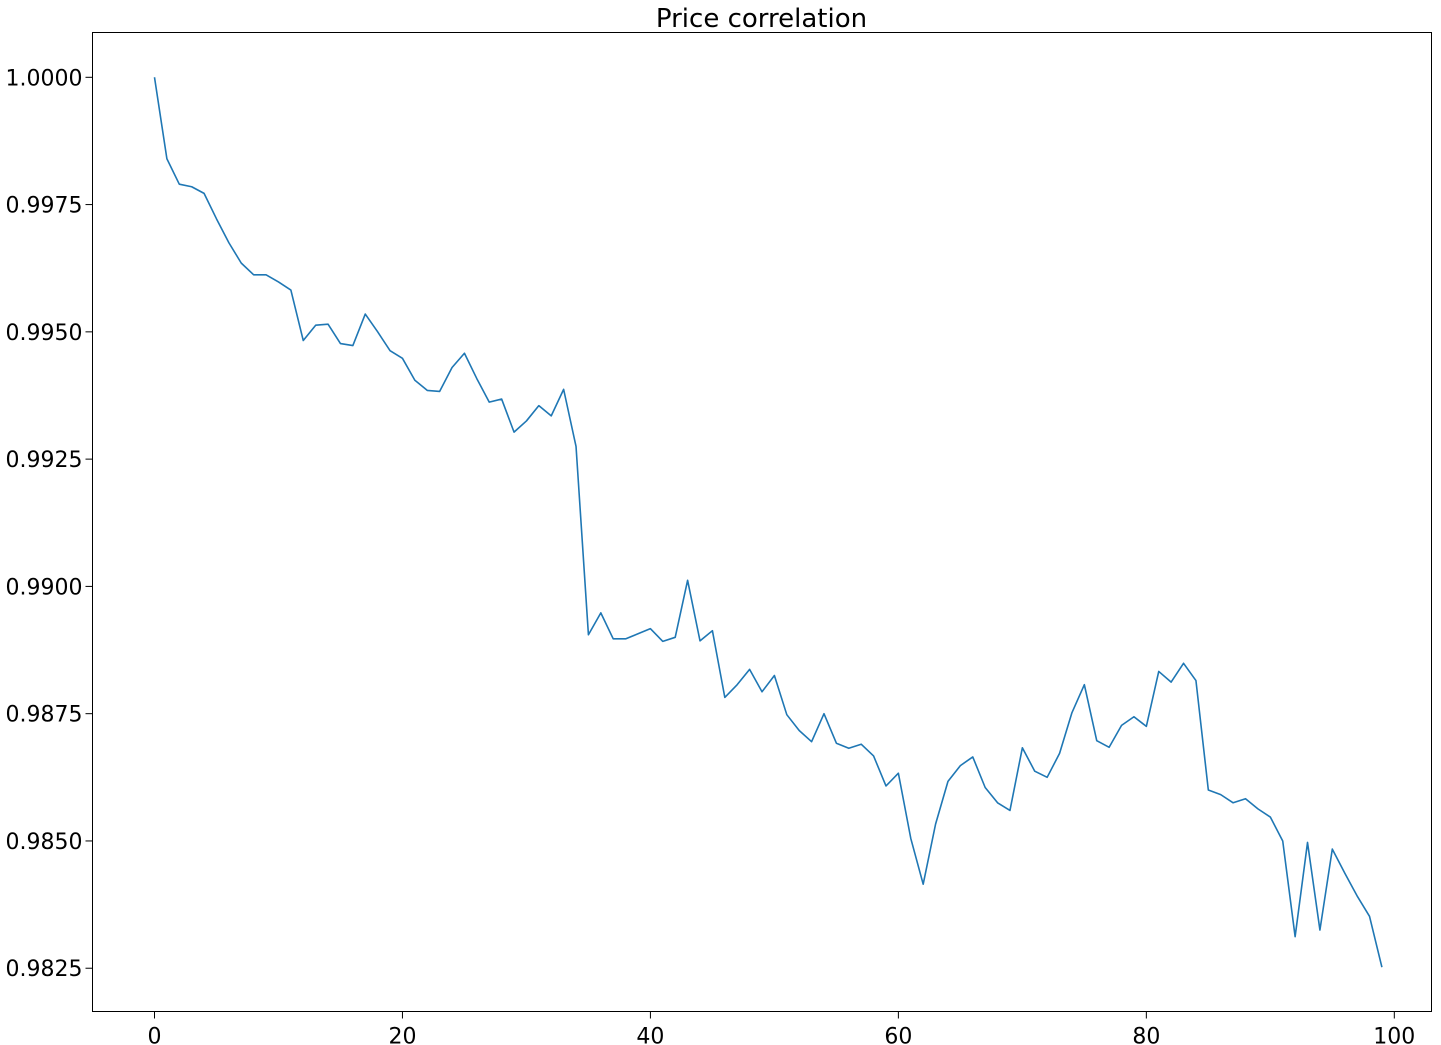  I want to click on y-tick-label: 0.9925, so click(44, 460).